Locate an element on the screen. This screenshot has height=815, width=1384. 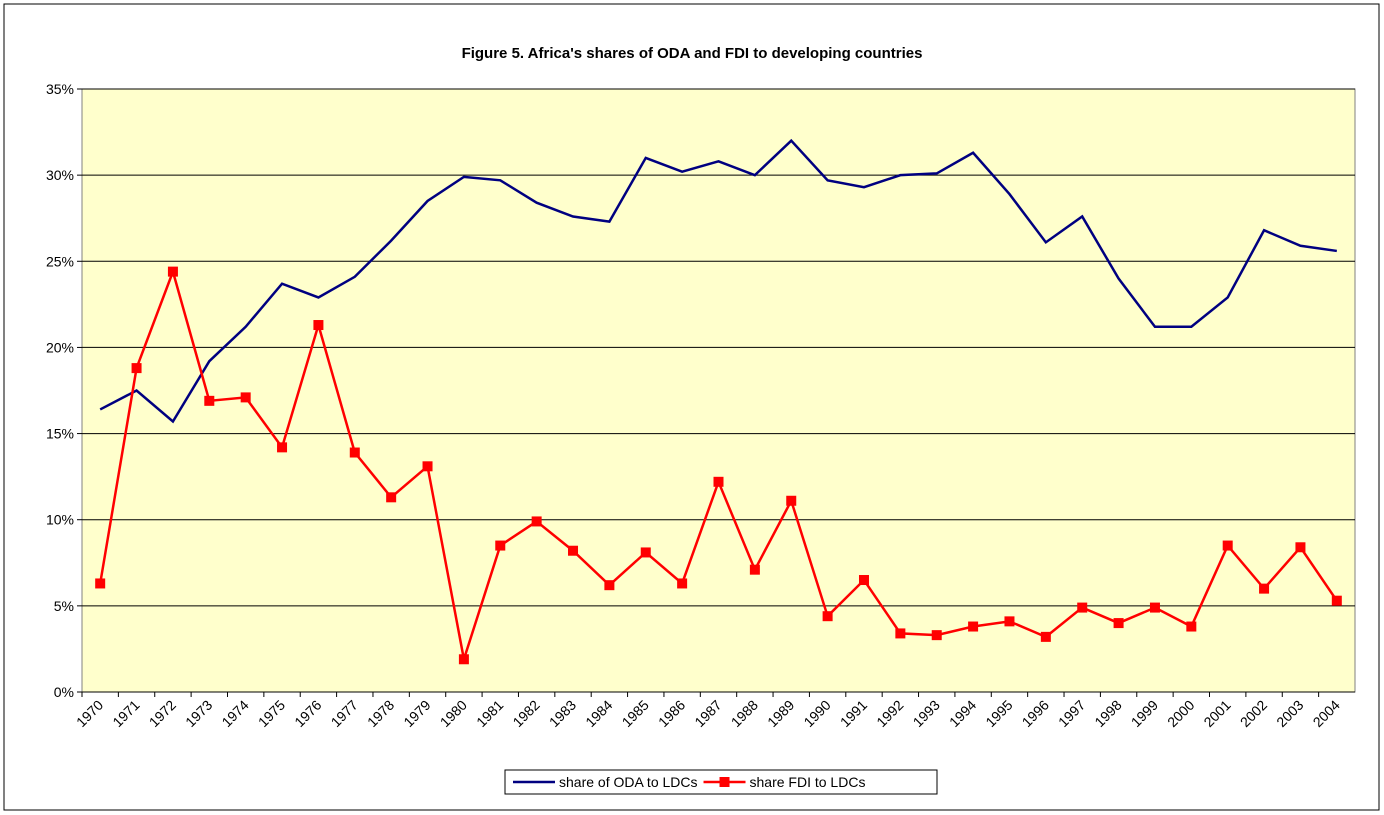
y-tick-label: 30% is located at coordinates (60, 175).